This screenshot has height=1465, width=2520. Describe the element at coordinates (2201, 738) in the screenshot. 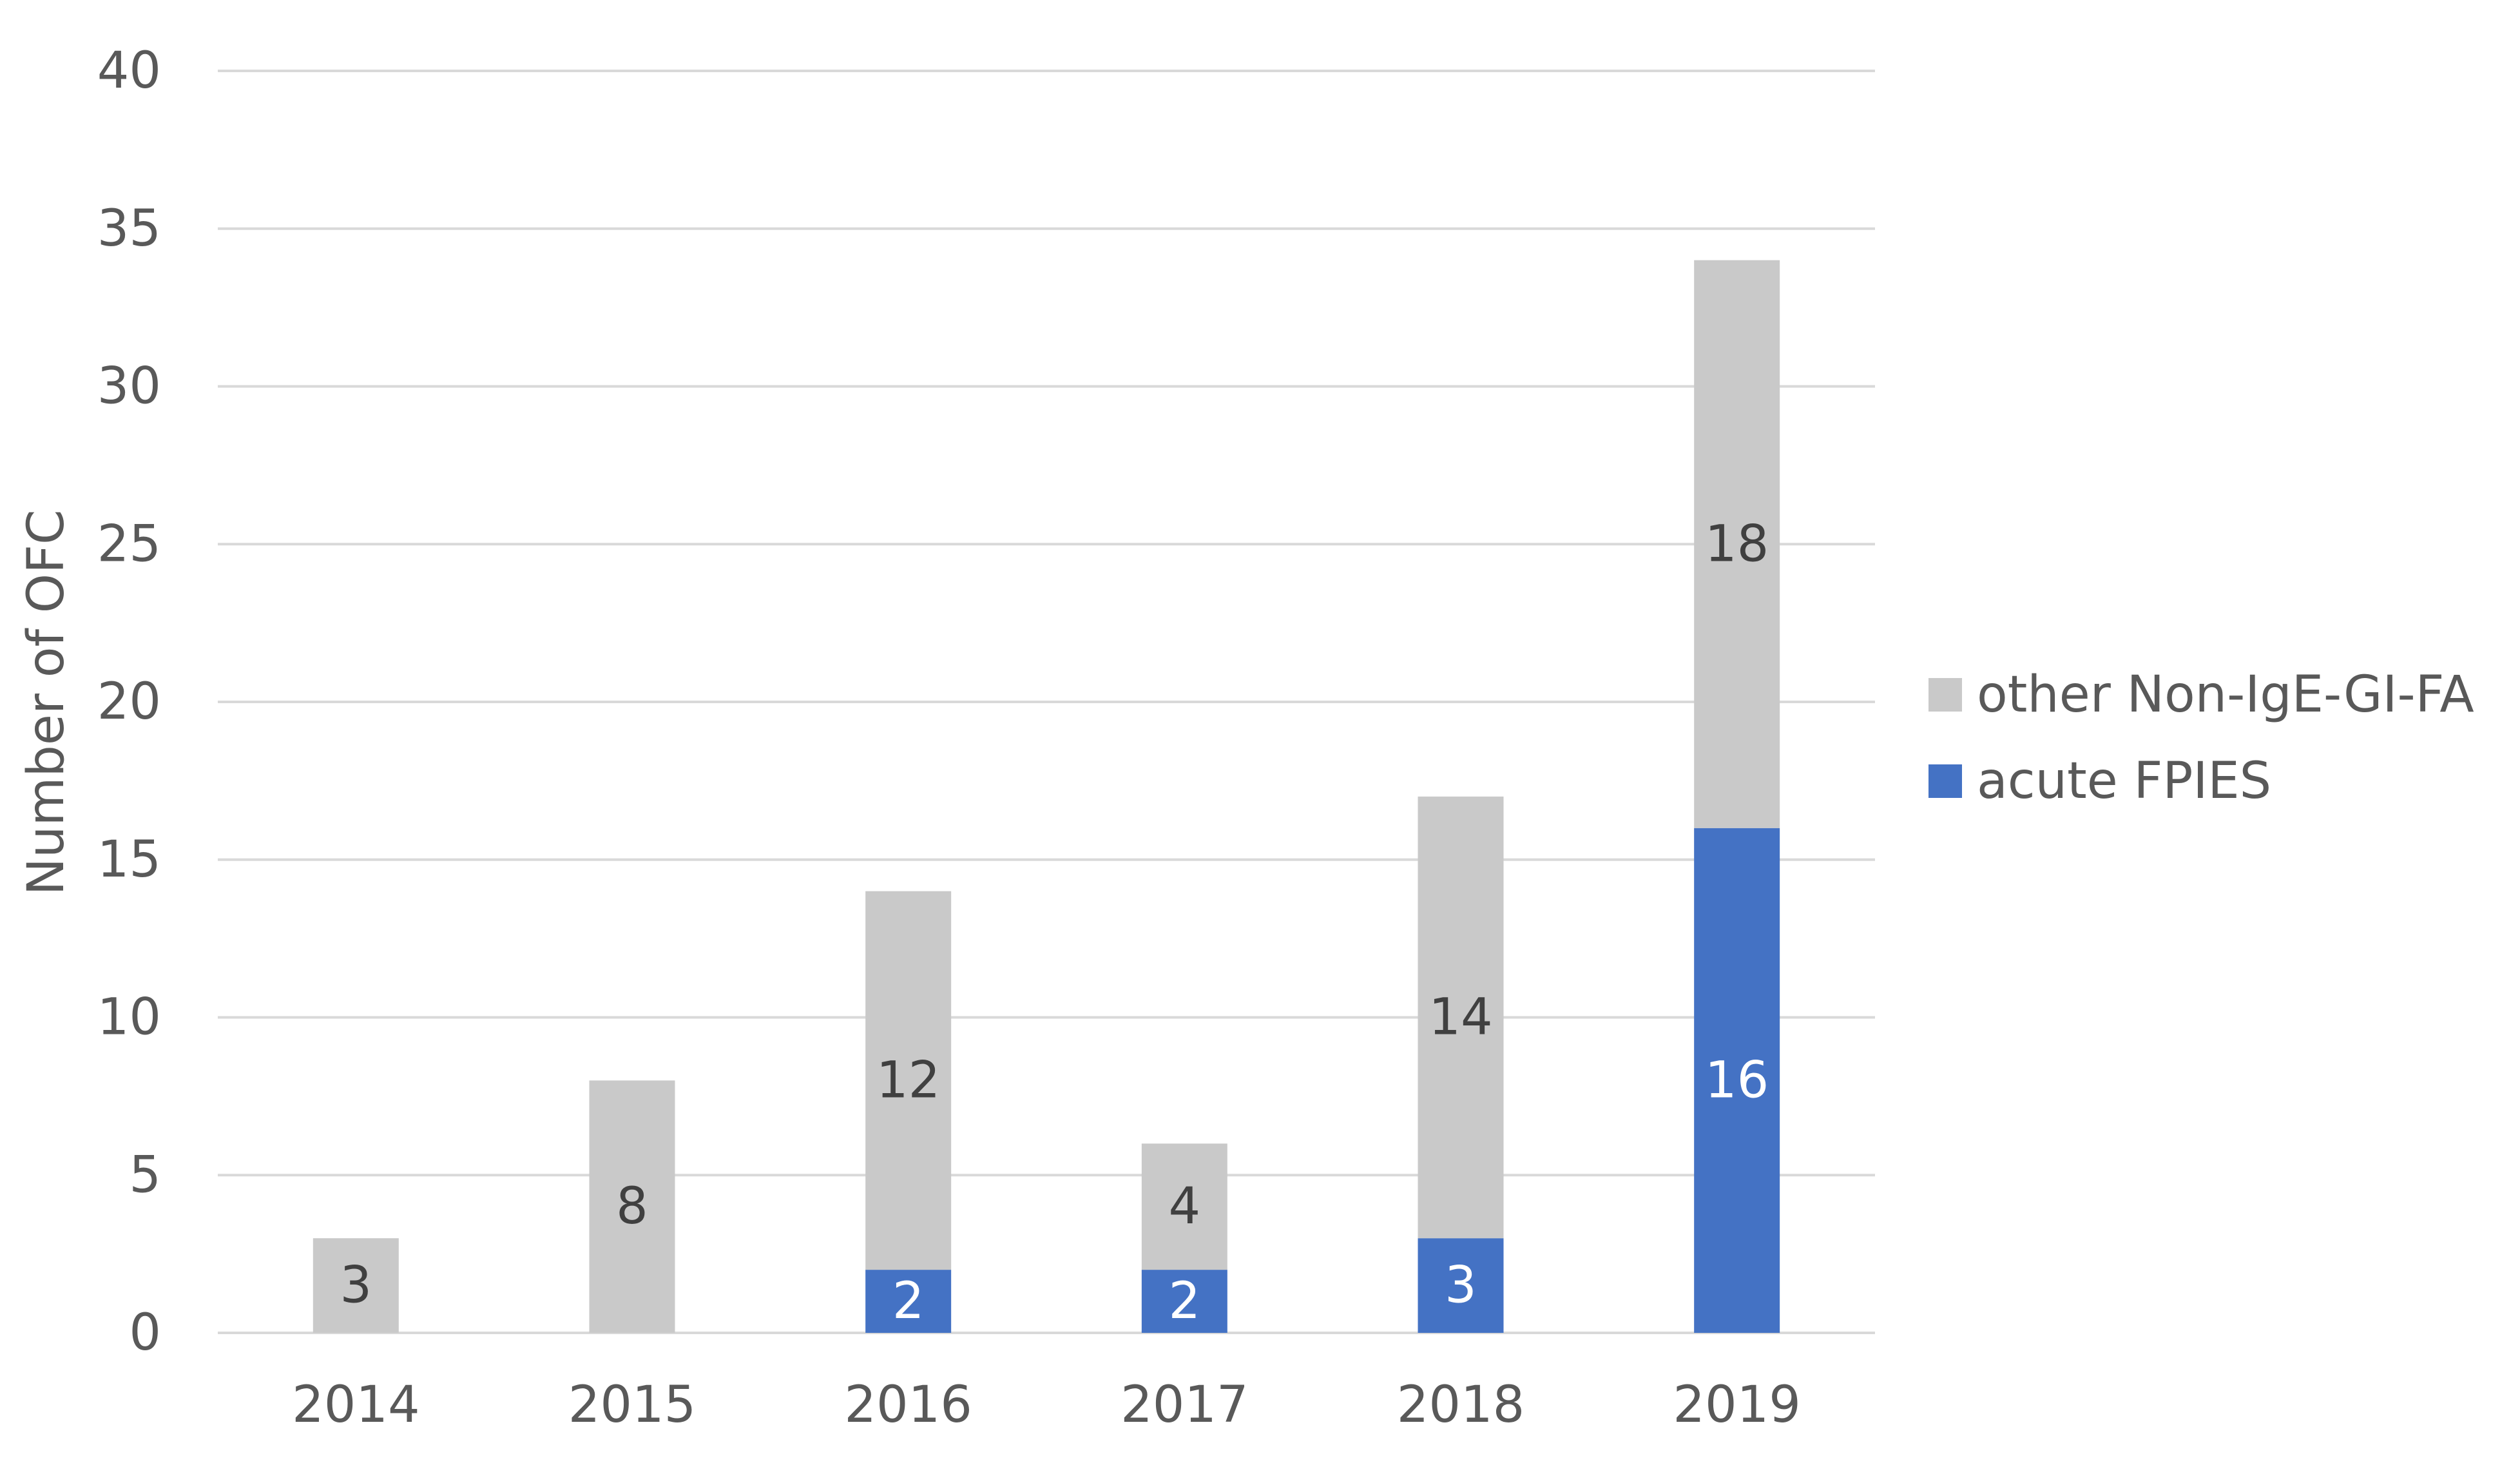

I see `legend: other Non-IgE-GI-FA acute FPIES` at that location.